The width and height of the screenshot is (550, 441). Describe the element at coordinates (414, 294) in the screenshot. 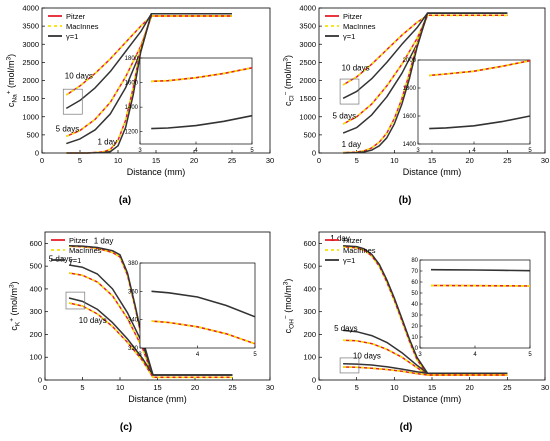

I see `inset-y-tick-label: 50` at that location.